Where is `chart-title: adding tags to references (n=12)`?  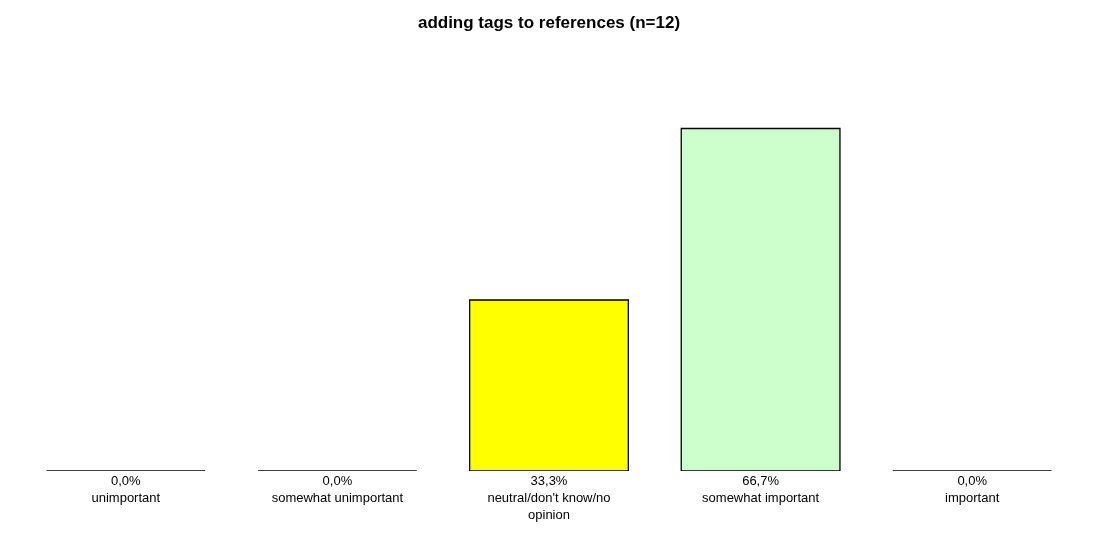
chart-title: adding tags to references (n=12) is located at coordinates (549, 23).